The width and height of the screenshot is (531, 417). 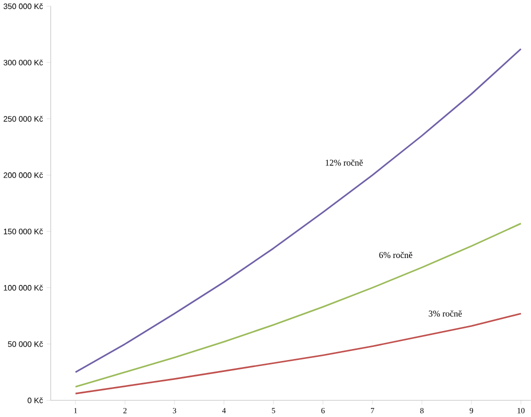 I want to click on series-label: 6% ročně, so click(x=395, y=255).